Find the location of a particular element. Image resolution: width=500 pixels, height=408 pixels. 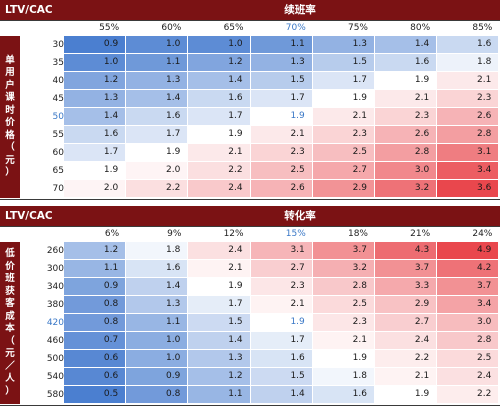

row-header: 580 is located at coordinates (55, 395).